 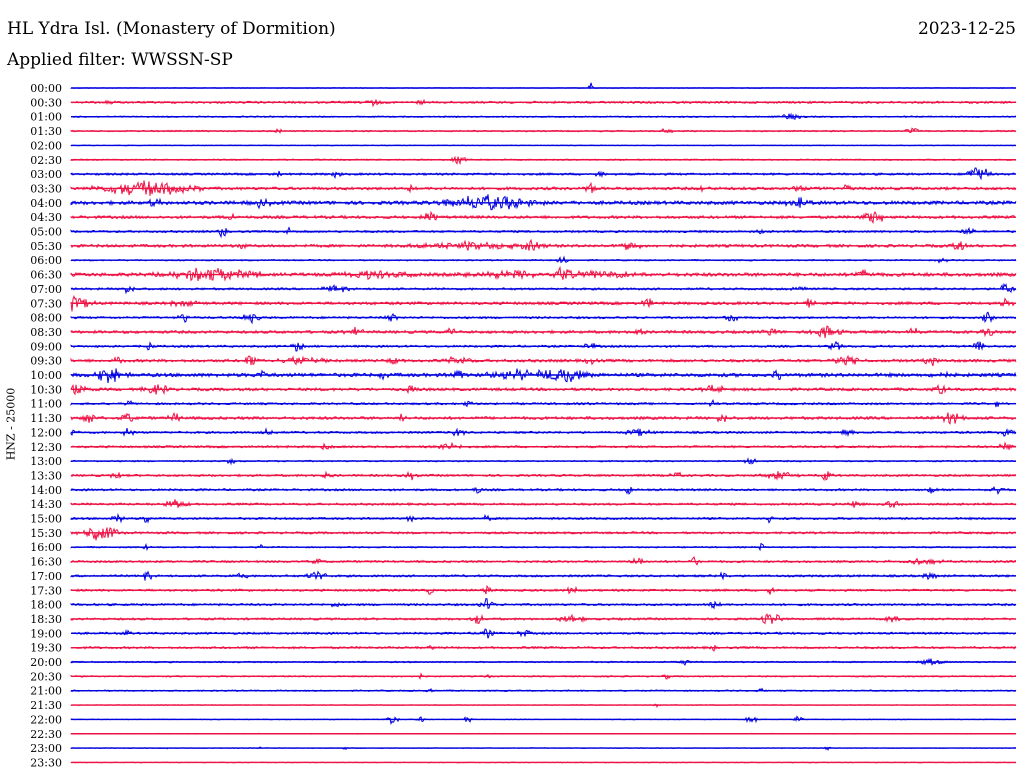 What do you see at coordinates (46, 246) in the screenshot?
I see `row-time-label: 05:30` at bounding box center [46, 246].